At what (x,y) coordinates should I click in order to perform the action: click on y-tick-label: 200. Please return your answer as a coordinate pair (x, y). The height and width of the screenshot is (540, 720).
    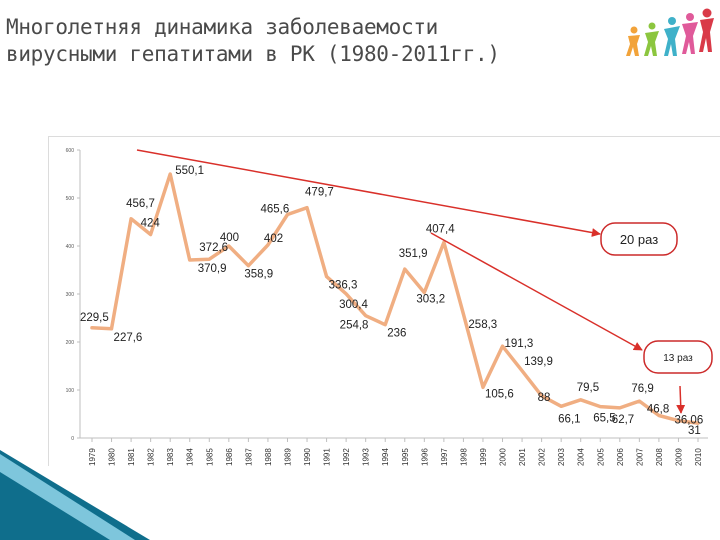
    Looking at the image, I should click on (70, 343).